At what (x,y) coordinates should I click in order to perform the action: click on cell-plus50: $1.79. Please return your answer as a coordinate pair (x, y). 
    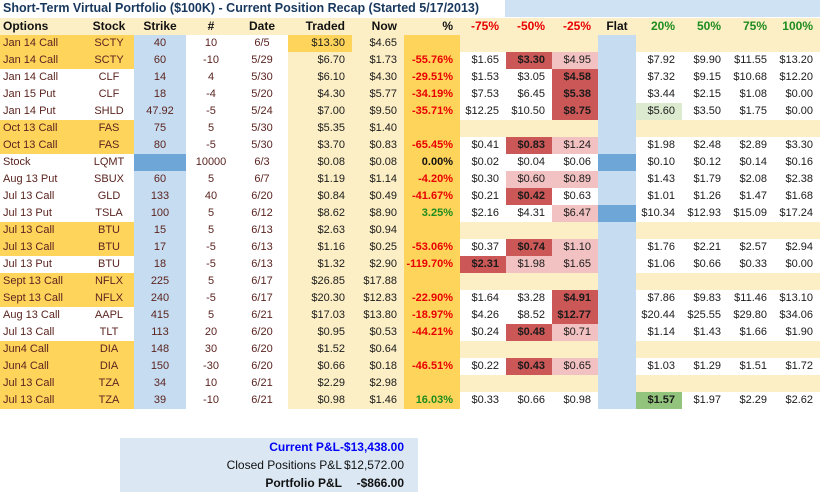
    Looking at the image, I should click on (705, 179).